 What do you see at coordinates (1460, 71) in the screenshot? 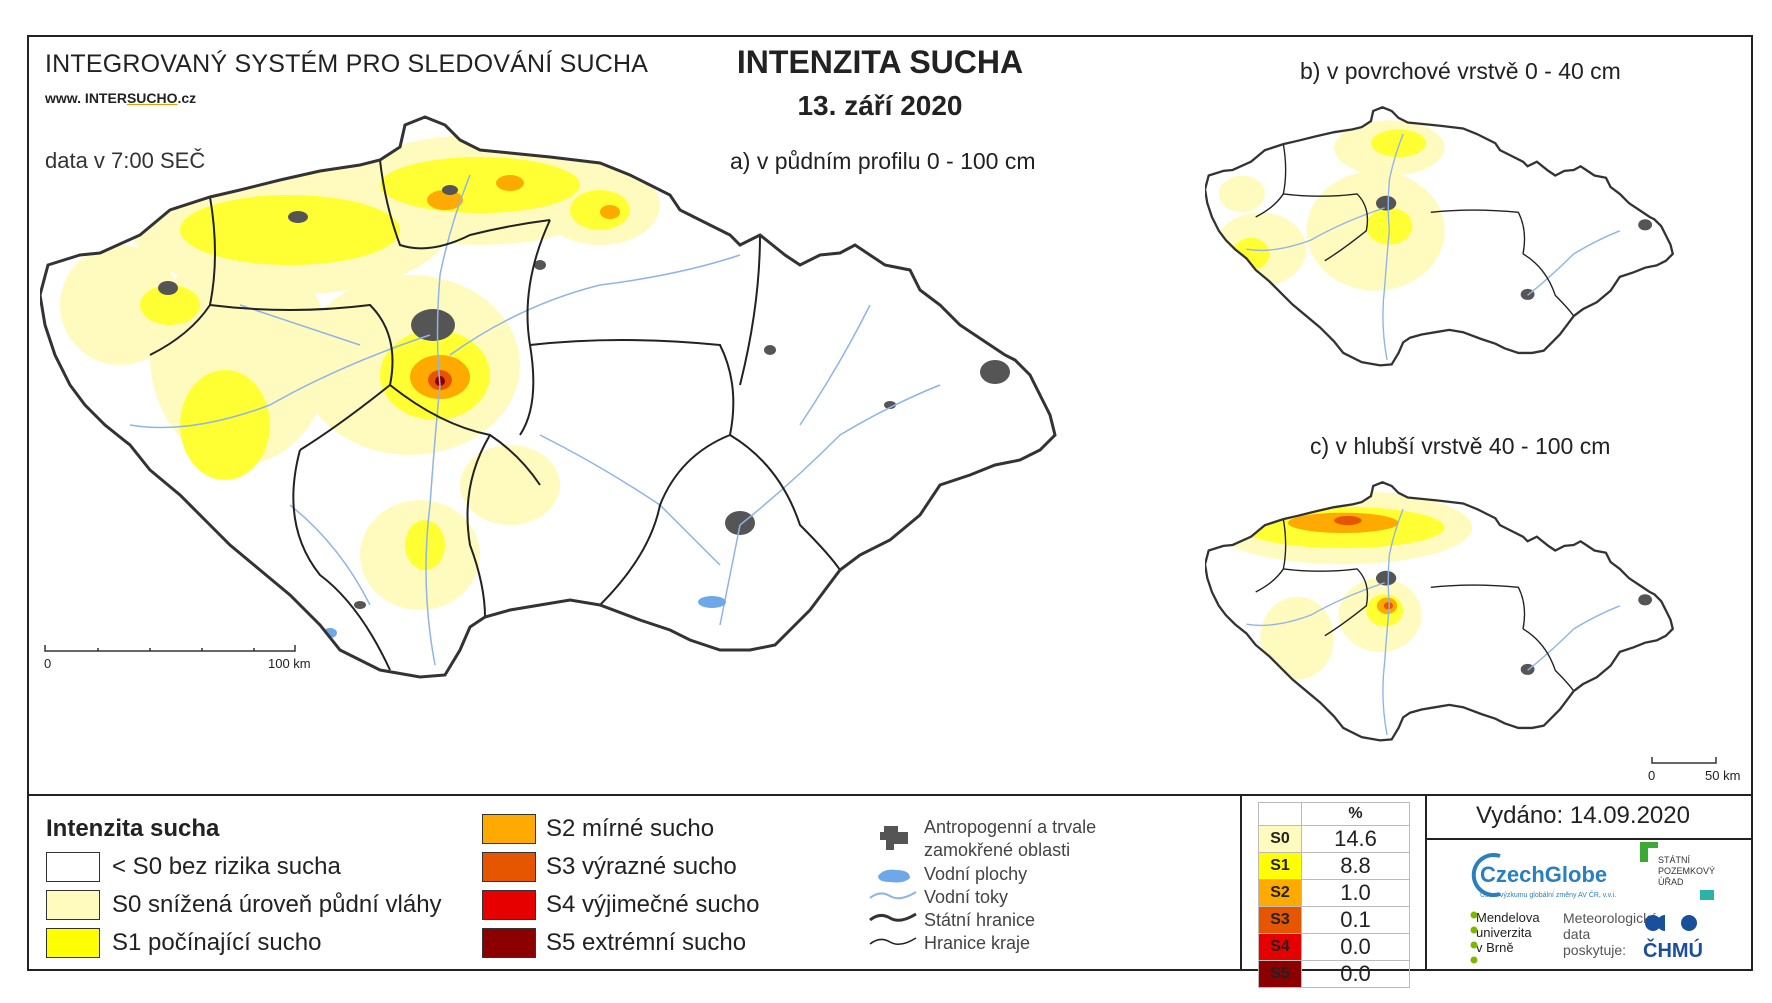
I see `panel-b-label: b) v povrchové vrstvě 0 - 40 cm` at bounding box center [1460, 71].